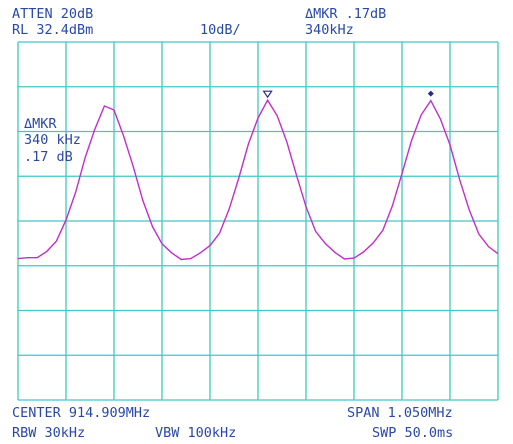  What do you see at coordinates (430, 93) in the screenshot?
I see `marker-delta` at bounding box center [430, 93].